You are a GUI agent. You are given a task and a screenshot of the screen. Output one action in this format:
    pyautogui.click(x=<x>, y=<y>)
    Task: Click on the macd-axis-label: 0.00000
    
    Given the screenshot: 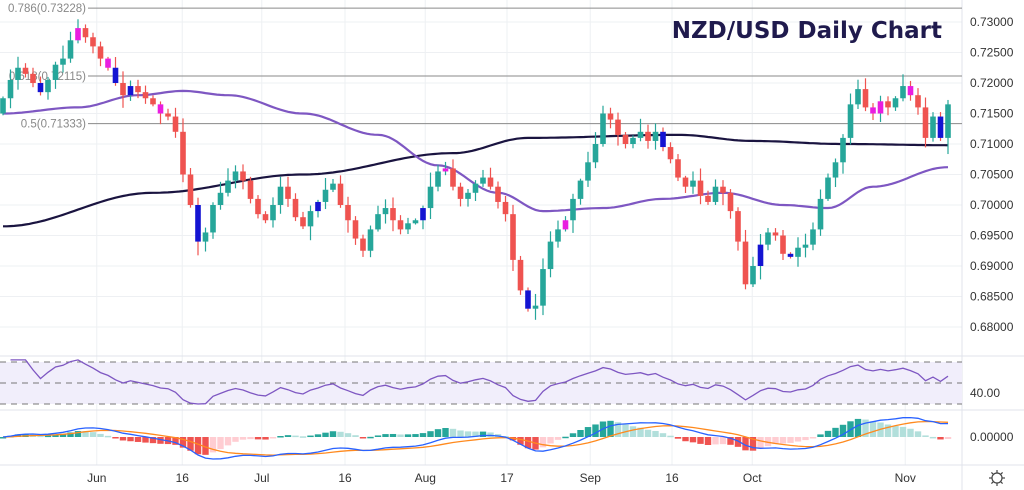 What is the action you would take?
    pyautogui.click(x=992, y=437)
    